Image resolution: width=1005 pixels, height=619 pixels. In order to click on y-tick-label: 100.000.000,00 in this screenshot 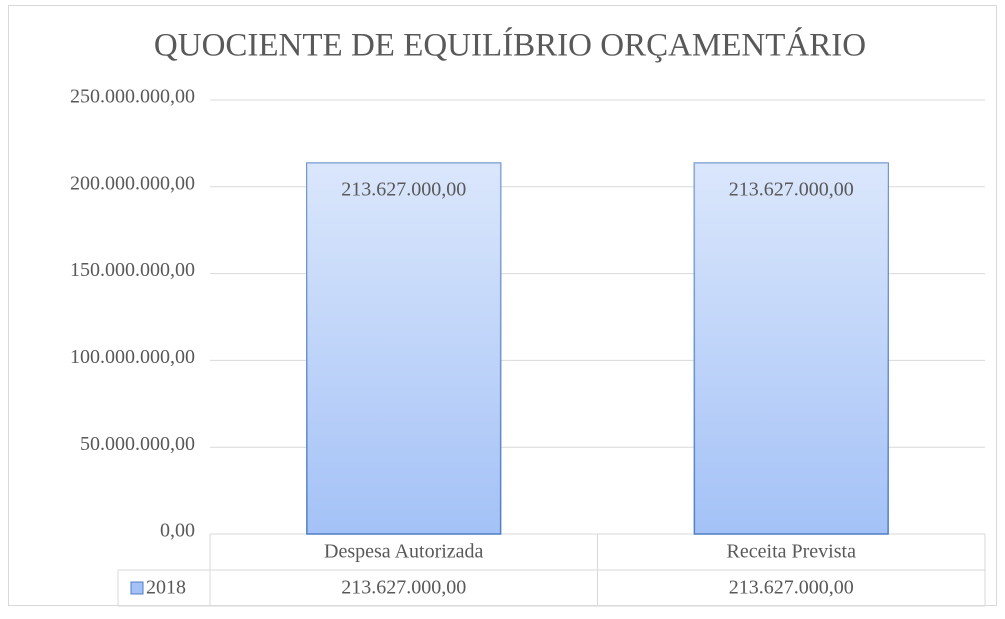, I will do `click(132, 357)`.